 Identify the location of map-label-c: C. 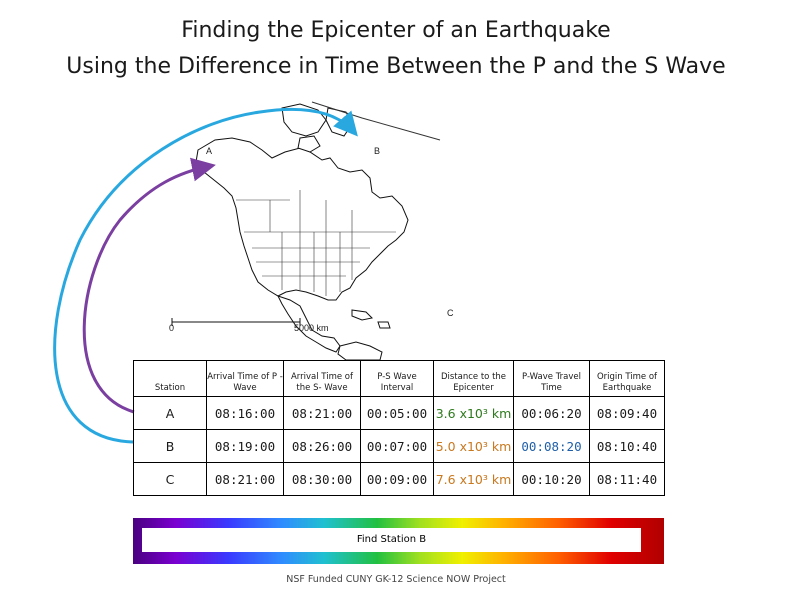
(450, 313).